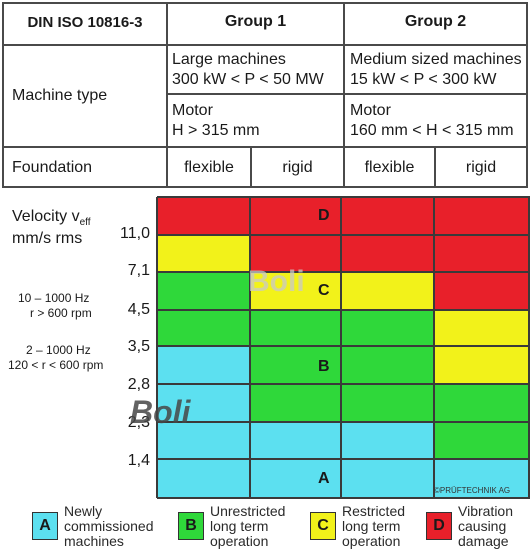 Image resolution: width=530 pixels, height=559 pixels. Describe the element at coordinates (138, 422) in the screenshot. I see `velocity-tick-2-3: 2,3` at that location.